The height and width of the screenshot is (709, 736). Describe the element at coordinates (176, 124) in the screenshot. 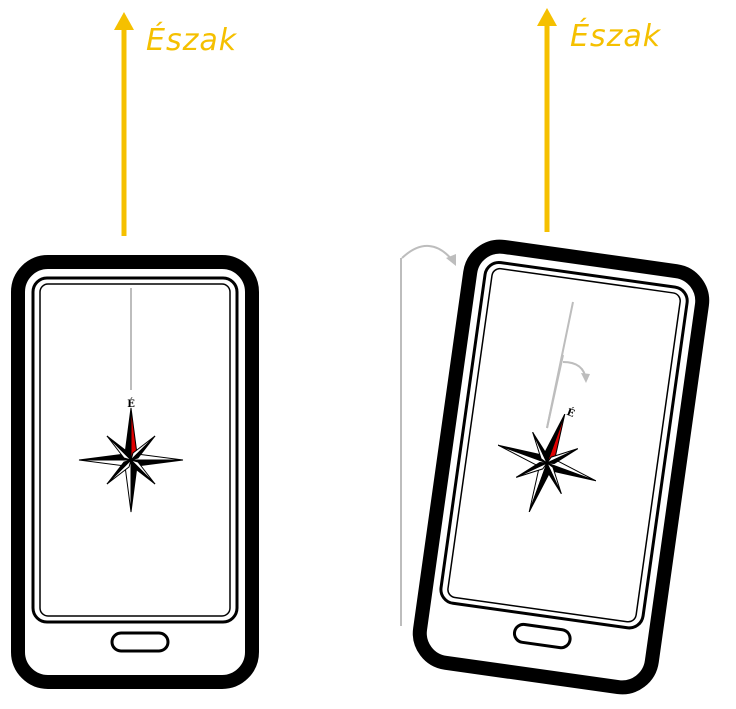

I see `north-arrow-left: Észak` at that location.